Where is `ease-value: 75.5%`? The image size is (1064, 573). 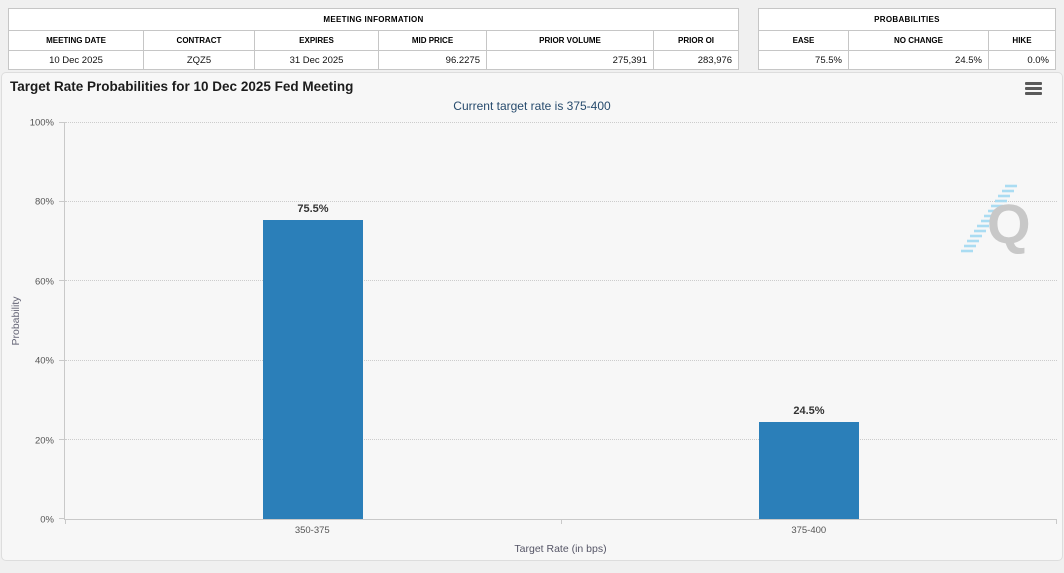
ease-value: 75.5% is located at coordinates (803, 60).